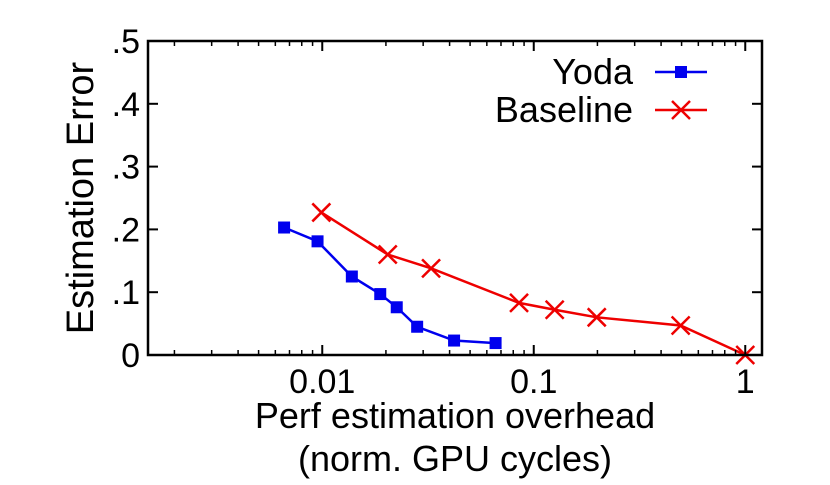 The image size is (830, 485). I want to click on x-tick-label: 0.1, so click(533, 382).